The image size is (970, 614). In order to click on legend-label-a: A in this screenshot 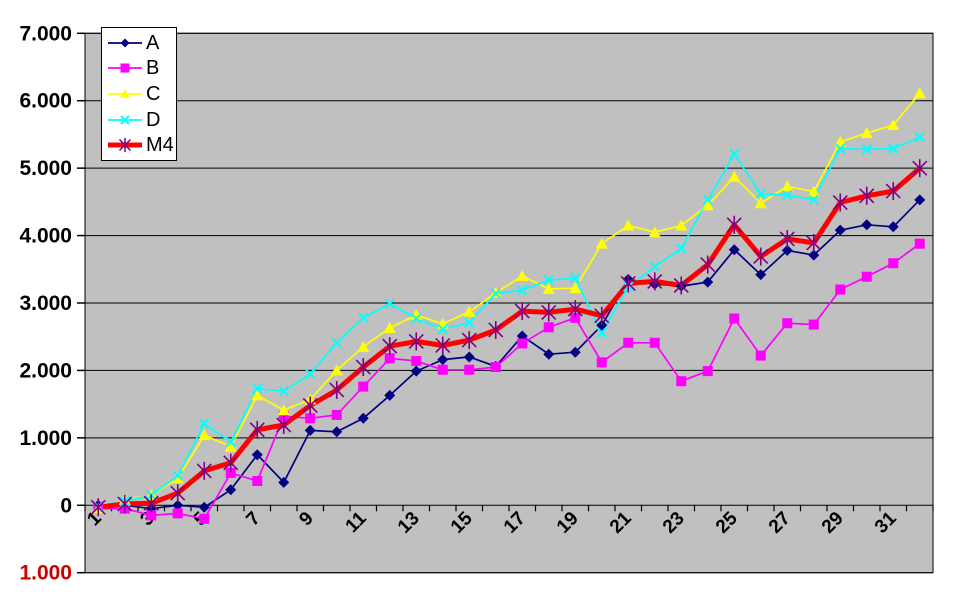, I will do `click(153, 42)`.